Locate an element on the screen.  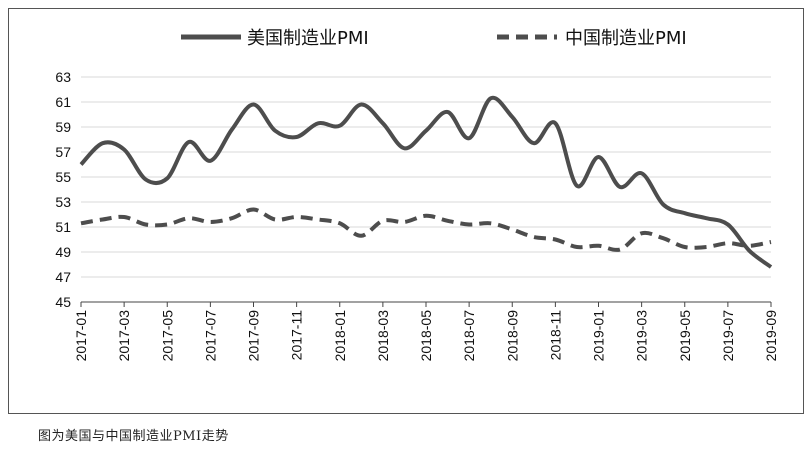
x-tick-label: 2018-09 is located at coordinates (512, 336).